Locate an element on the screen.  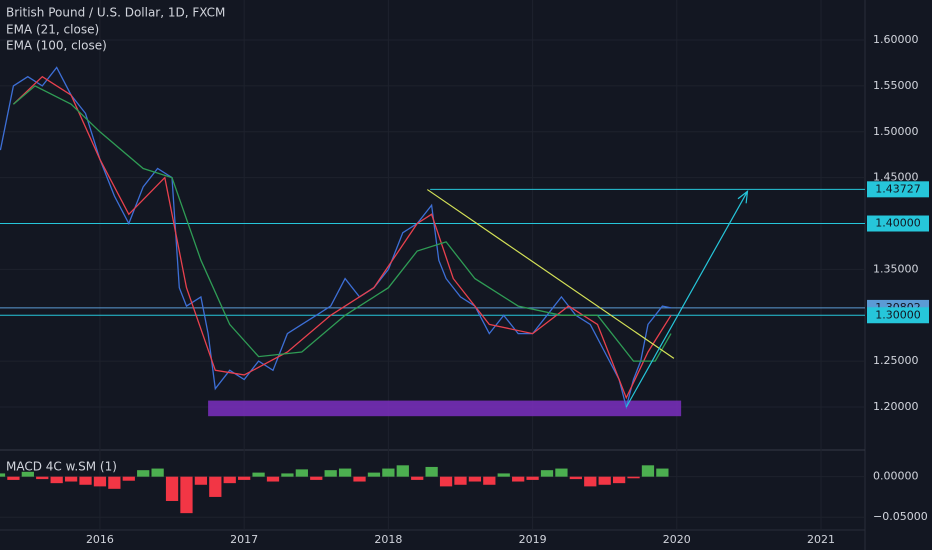
legend-entry: EMA (100, close) is located at coordinates (56, 46).